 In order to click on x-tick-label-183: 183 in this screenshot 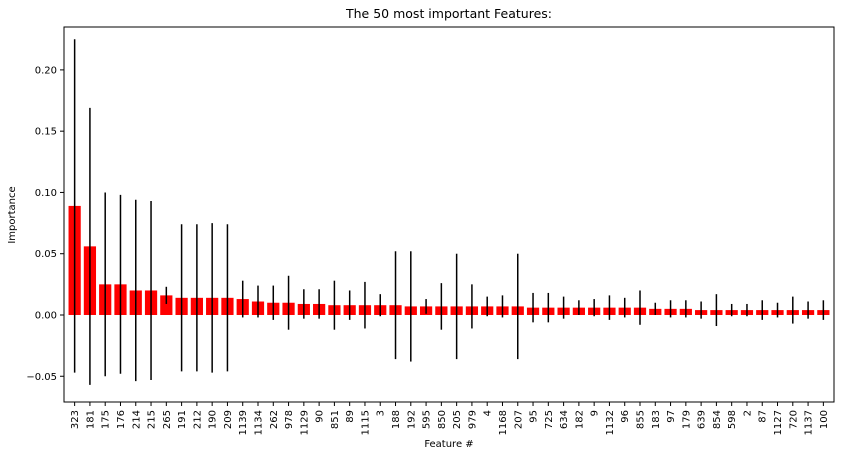, I will do `click(656, 419)`.